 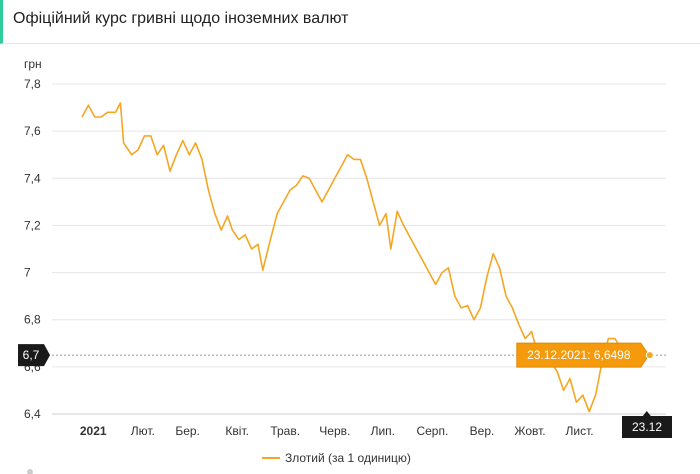 I want to click on scroll-dot-icon, so click(x=30, y=471).